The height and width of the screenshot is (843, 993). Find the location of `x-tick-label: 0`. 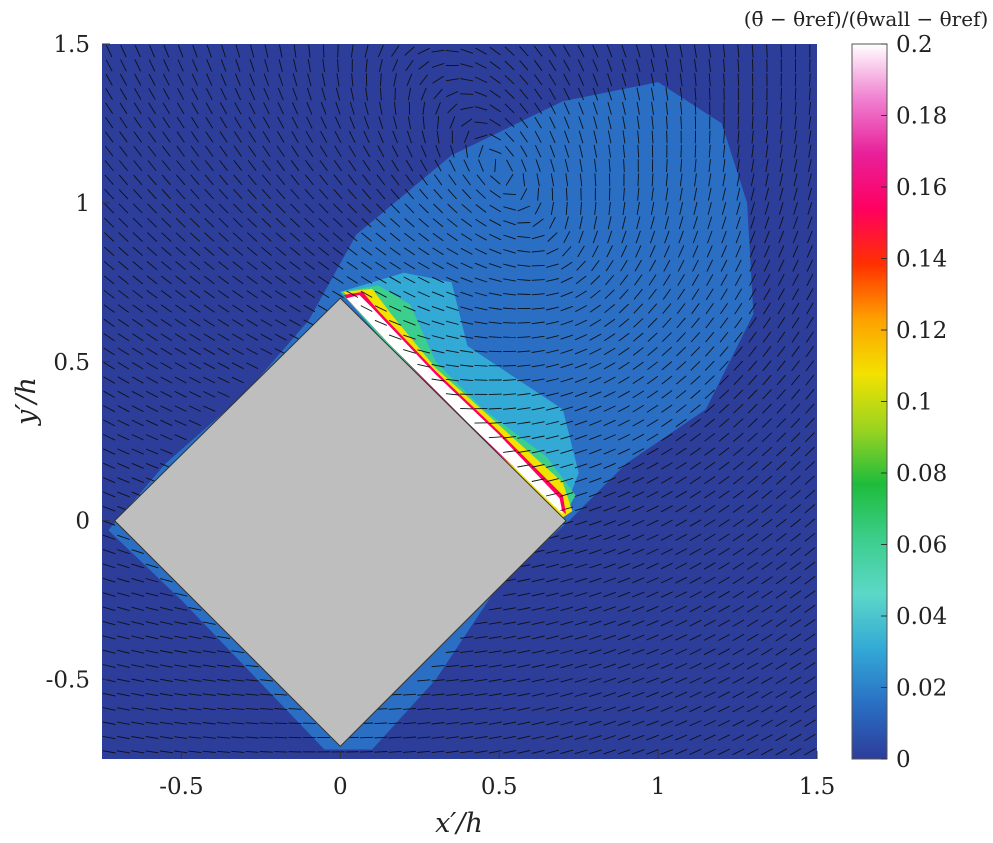

x-tick-label: 0 is located at coordinates (340, 787).